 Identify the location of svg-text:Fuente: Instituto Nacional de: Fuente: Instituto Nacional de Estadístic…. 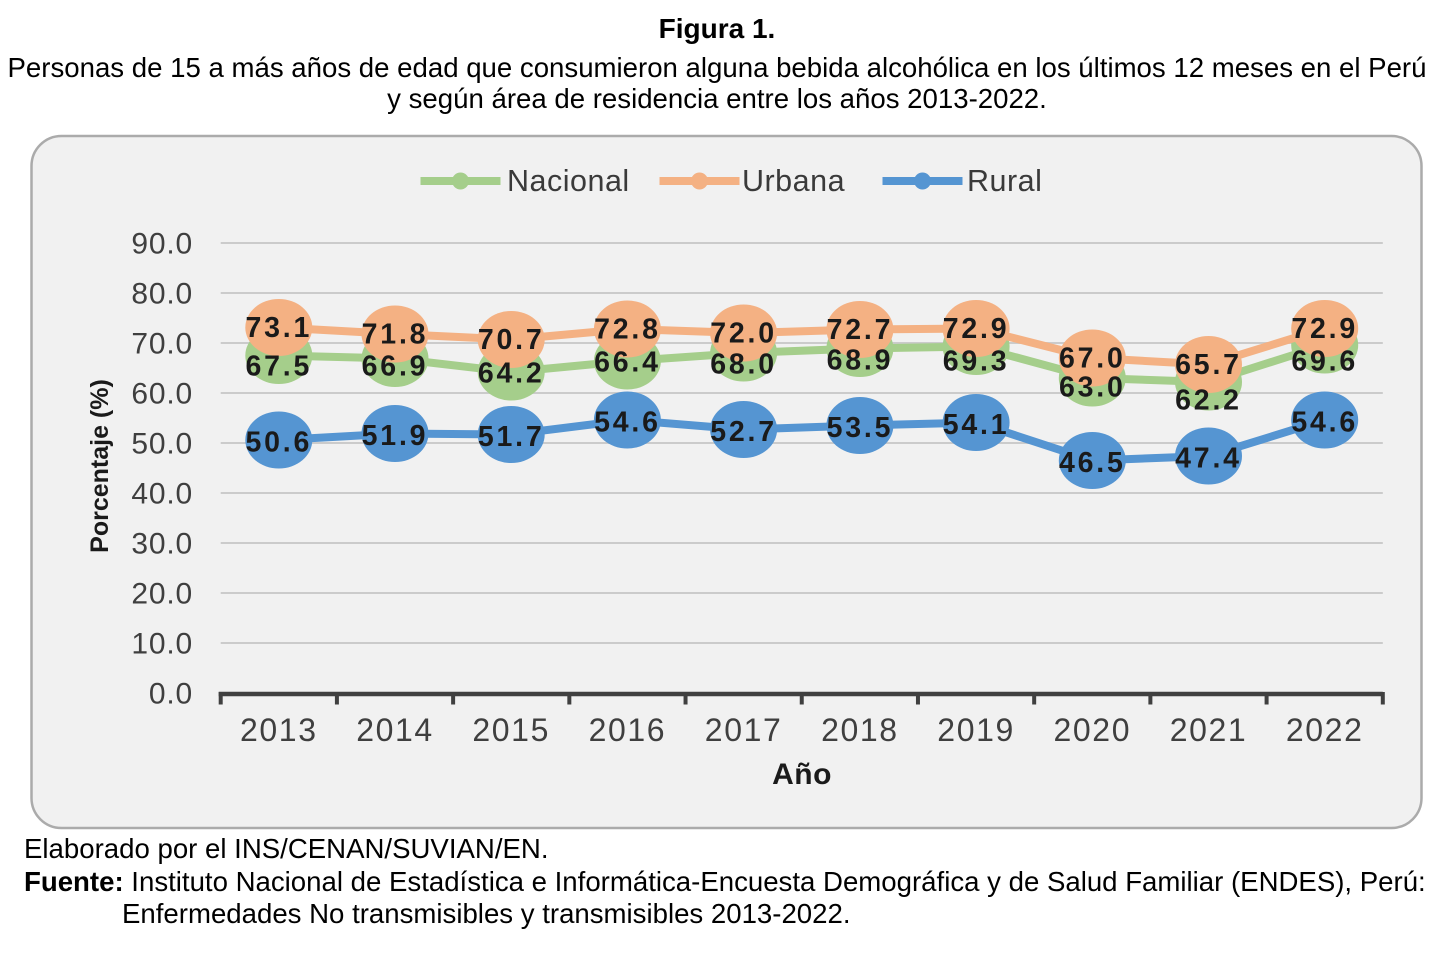
(725, 881).